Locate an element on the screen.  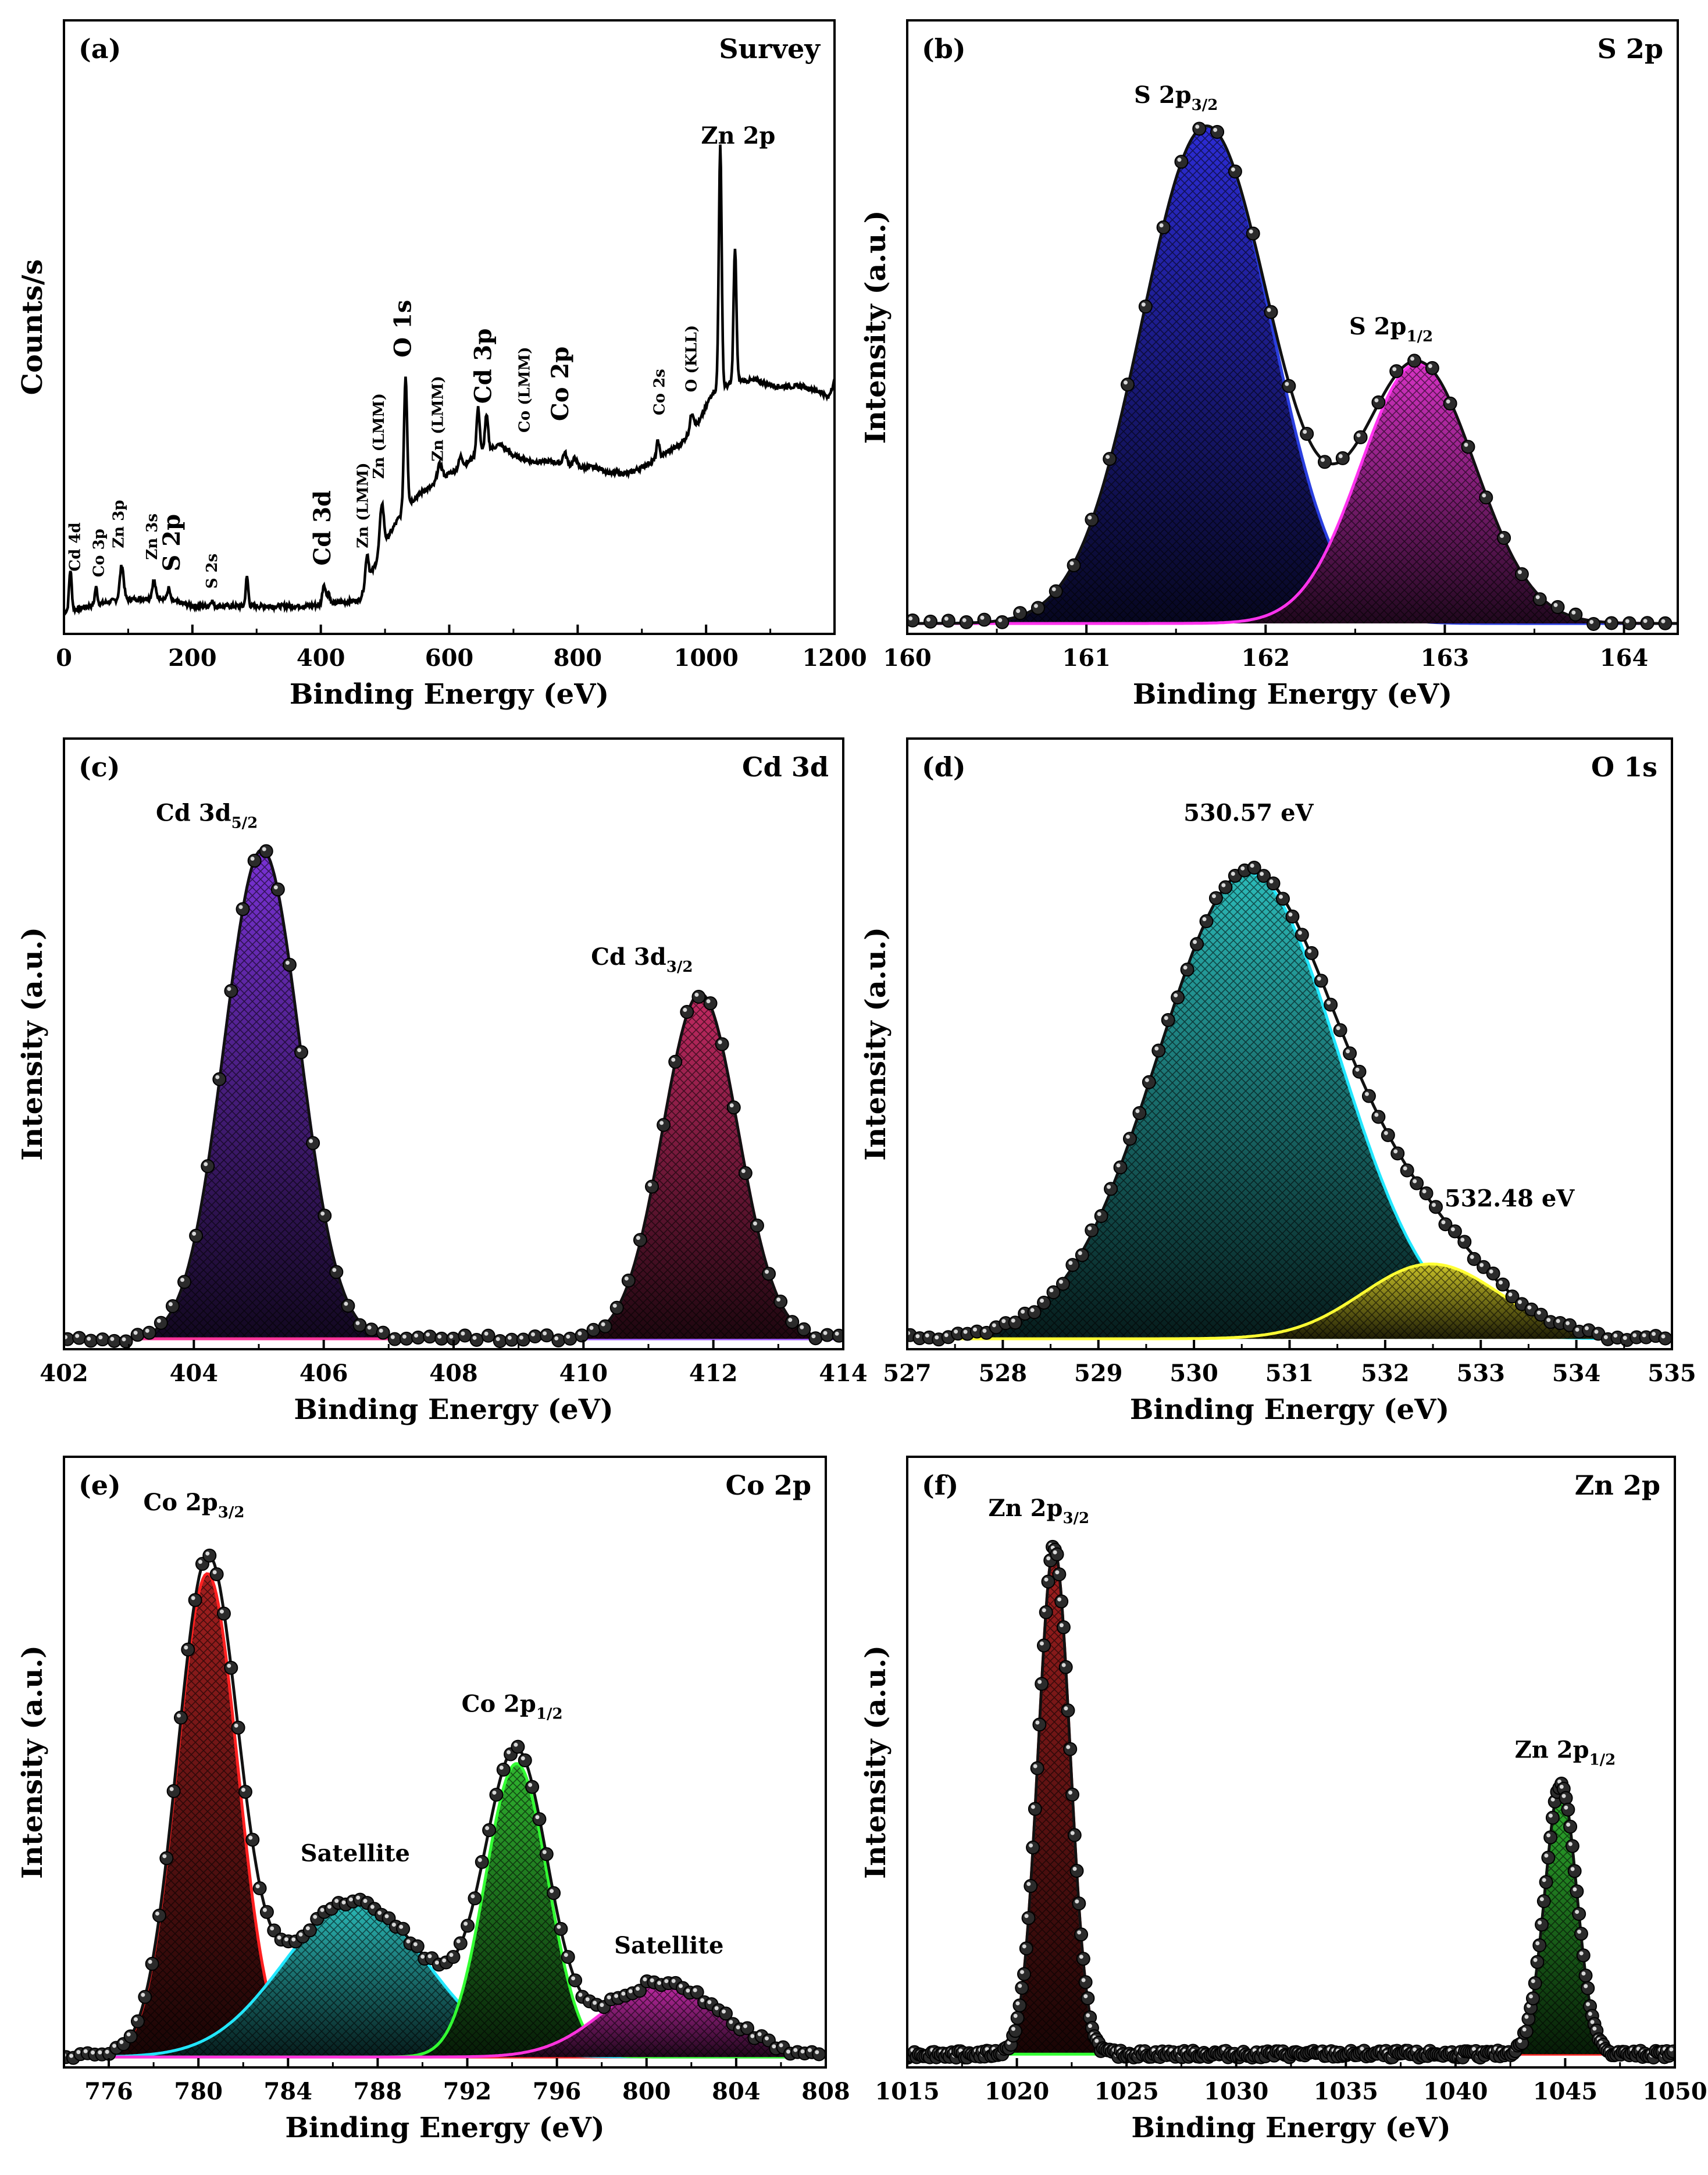
panel-title: Survey is located at coordinates (770, 49).